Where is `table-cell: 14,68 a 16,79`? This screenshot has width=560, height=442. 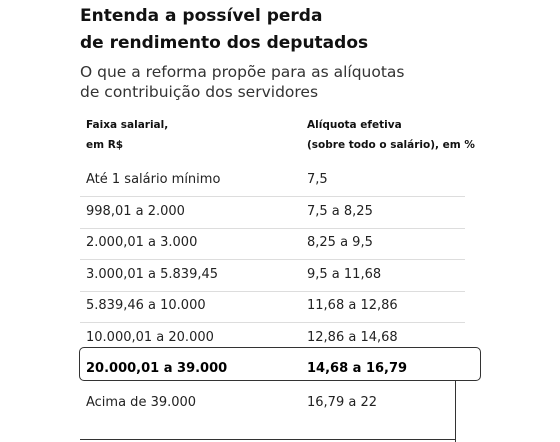 table-cell: 14,68 a 16,79 is located at coordinates (357, 368).